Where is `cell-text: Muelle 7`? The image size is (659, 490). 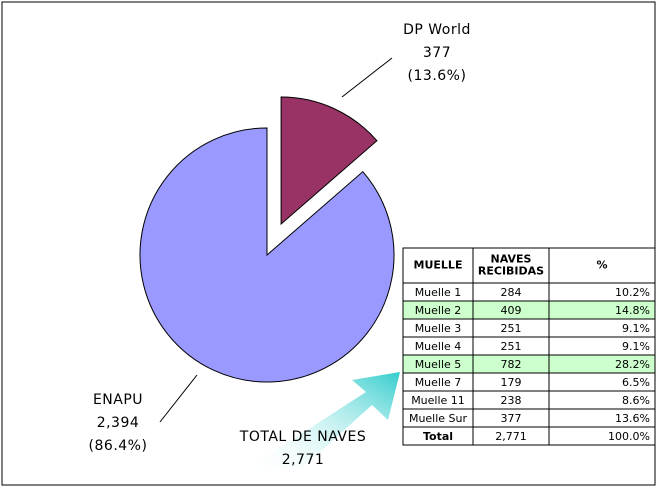 cell-text: Muelle 7 is located at coordinates (438, 382).